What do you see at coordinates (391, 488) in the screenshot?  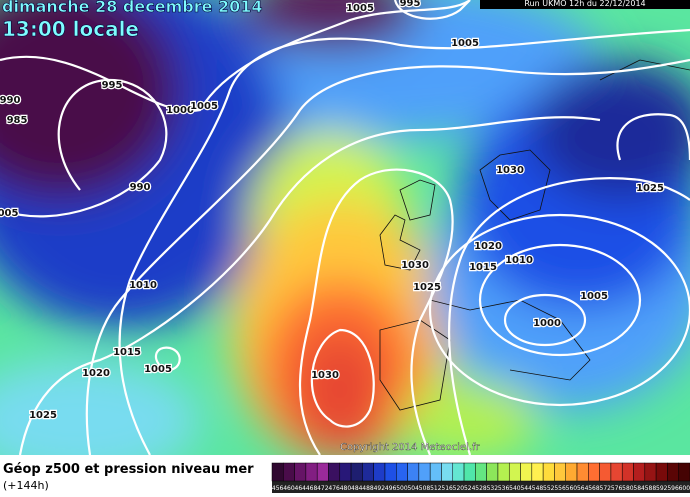 I see `scale-label: 496` at bounding box center [391, 488].